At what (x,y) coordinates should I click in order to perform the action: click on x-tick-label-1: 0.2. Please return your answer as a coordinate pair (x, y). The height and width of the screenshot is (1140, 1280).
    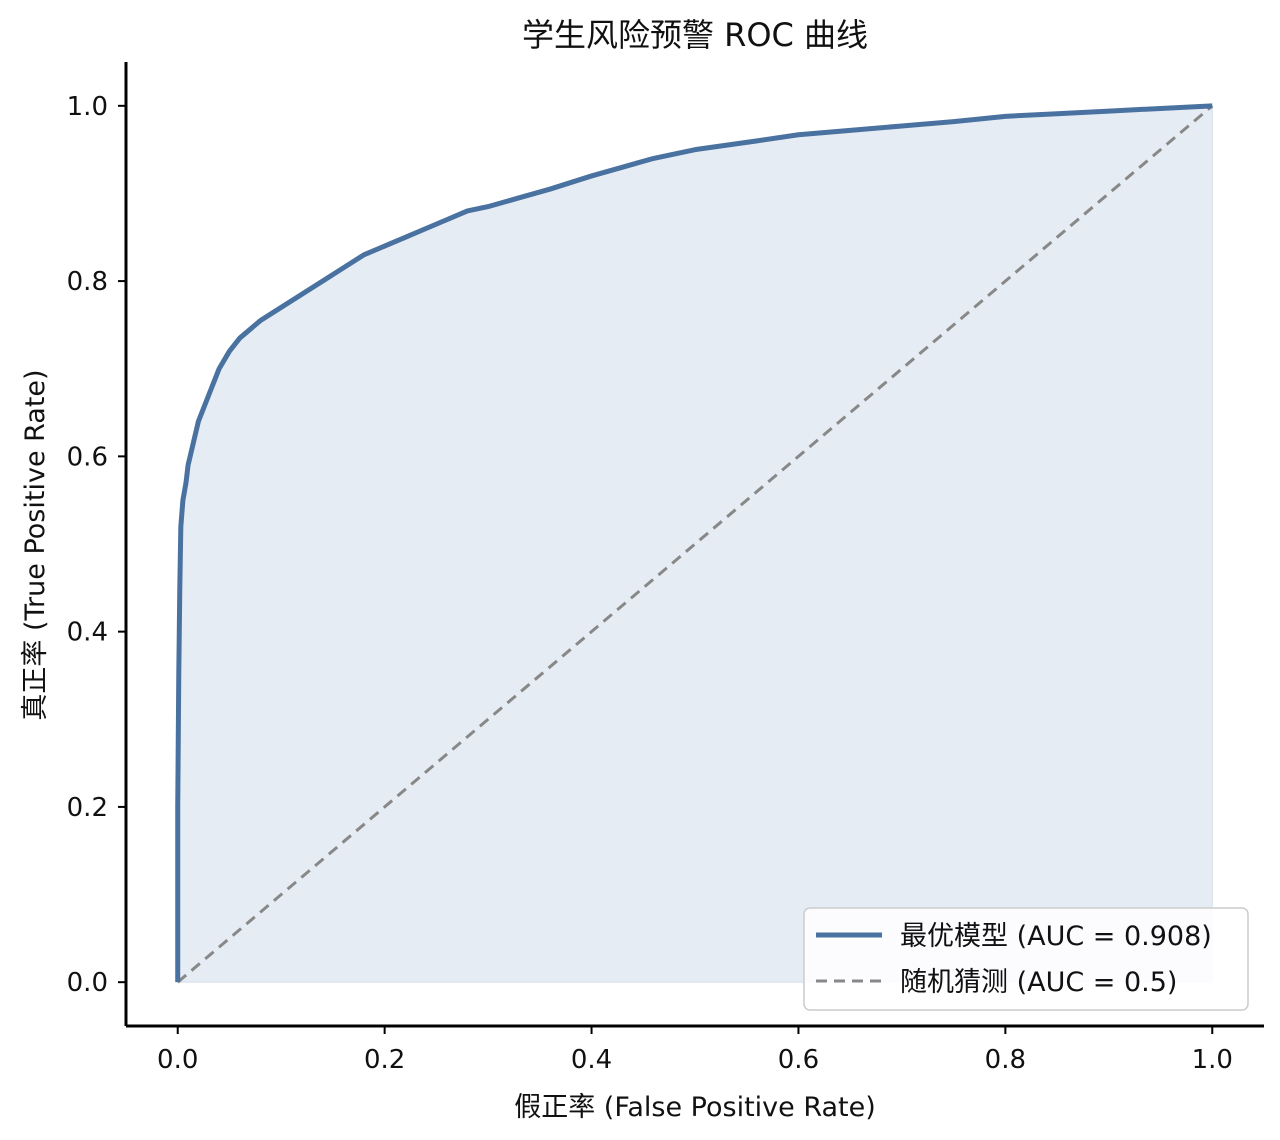
    Looking at the image, I should click on (384, 1060).